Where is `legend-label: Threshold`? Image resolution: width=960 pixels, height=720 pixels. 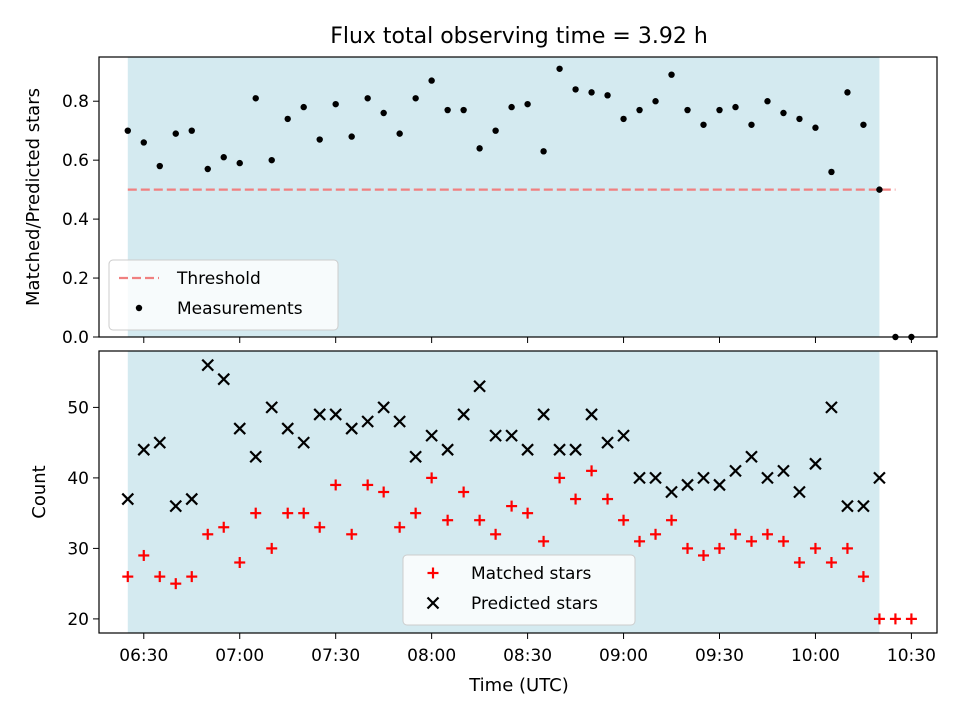
legend-label: Threshold is located at coordinates (218, 279).